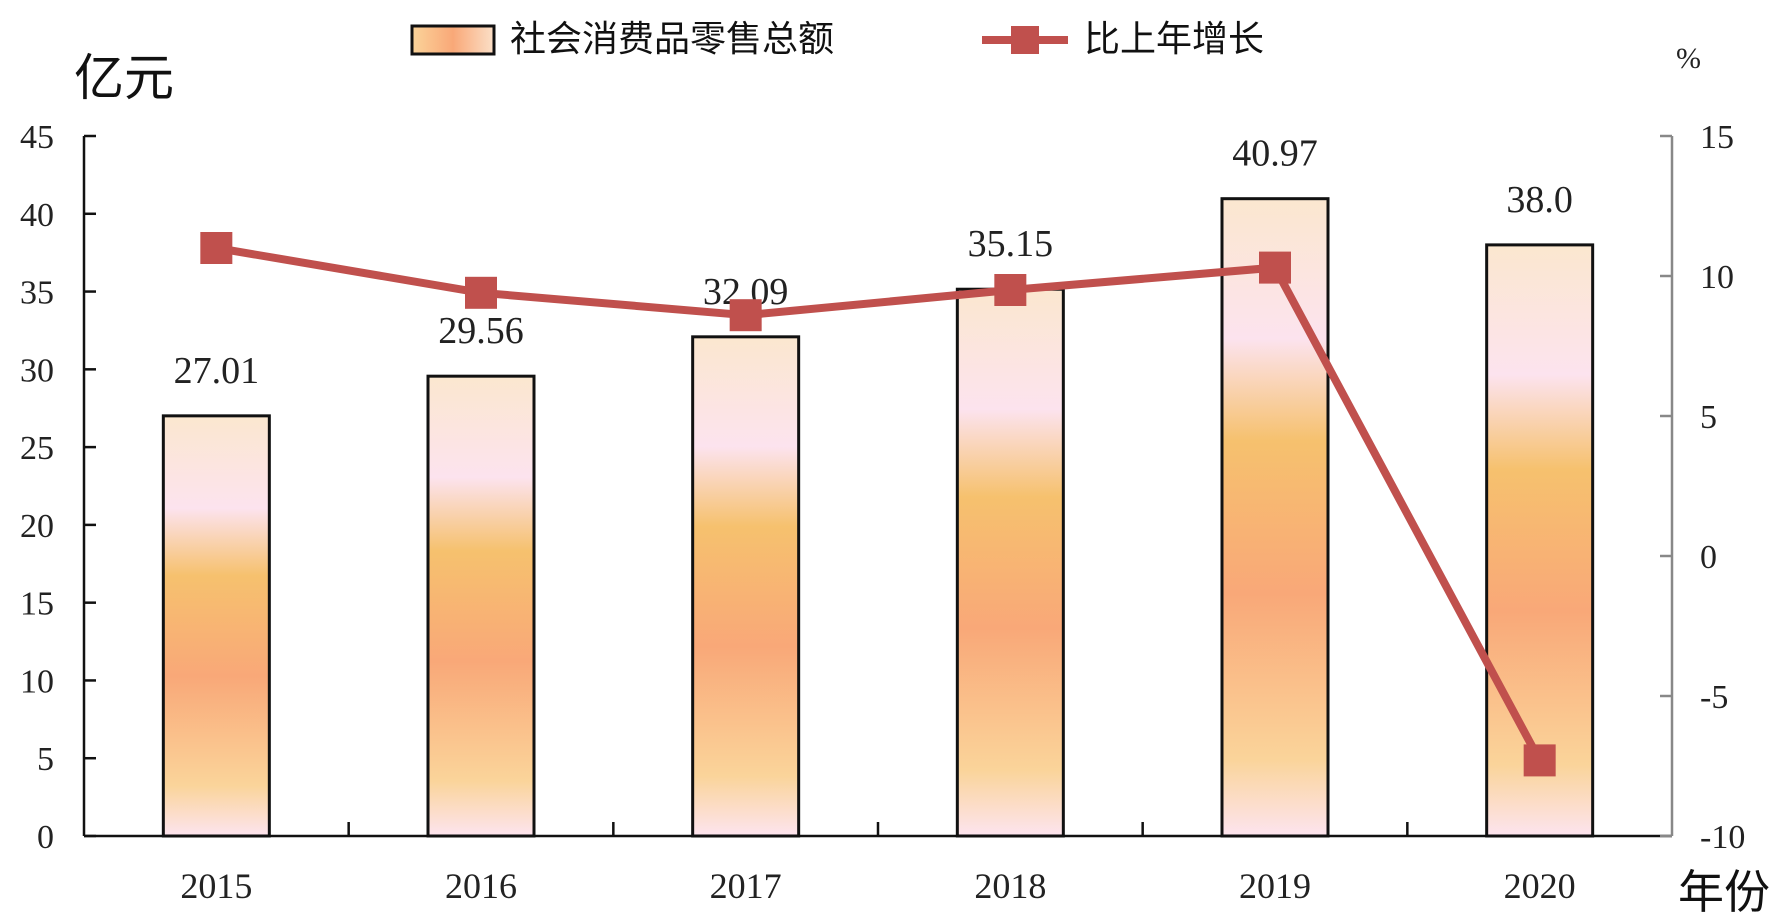 Image resolution: width=1781 pixels, height=920 pixels. I want to click on x-axis-label: 年份, so click(1724, 892).